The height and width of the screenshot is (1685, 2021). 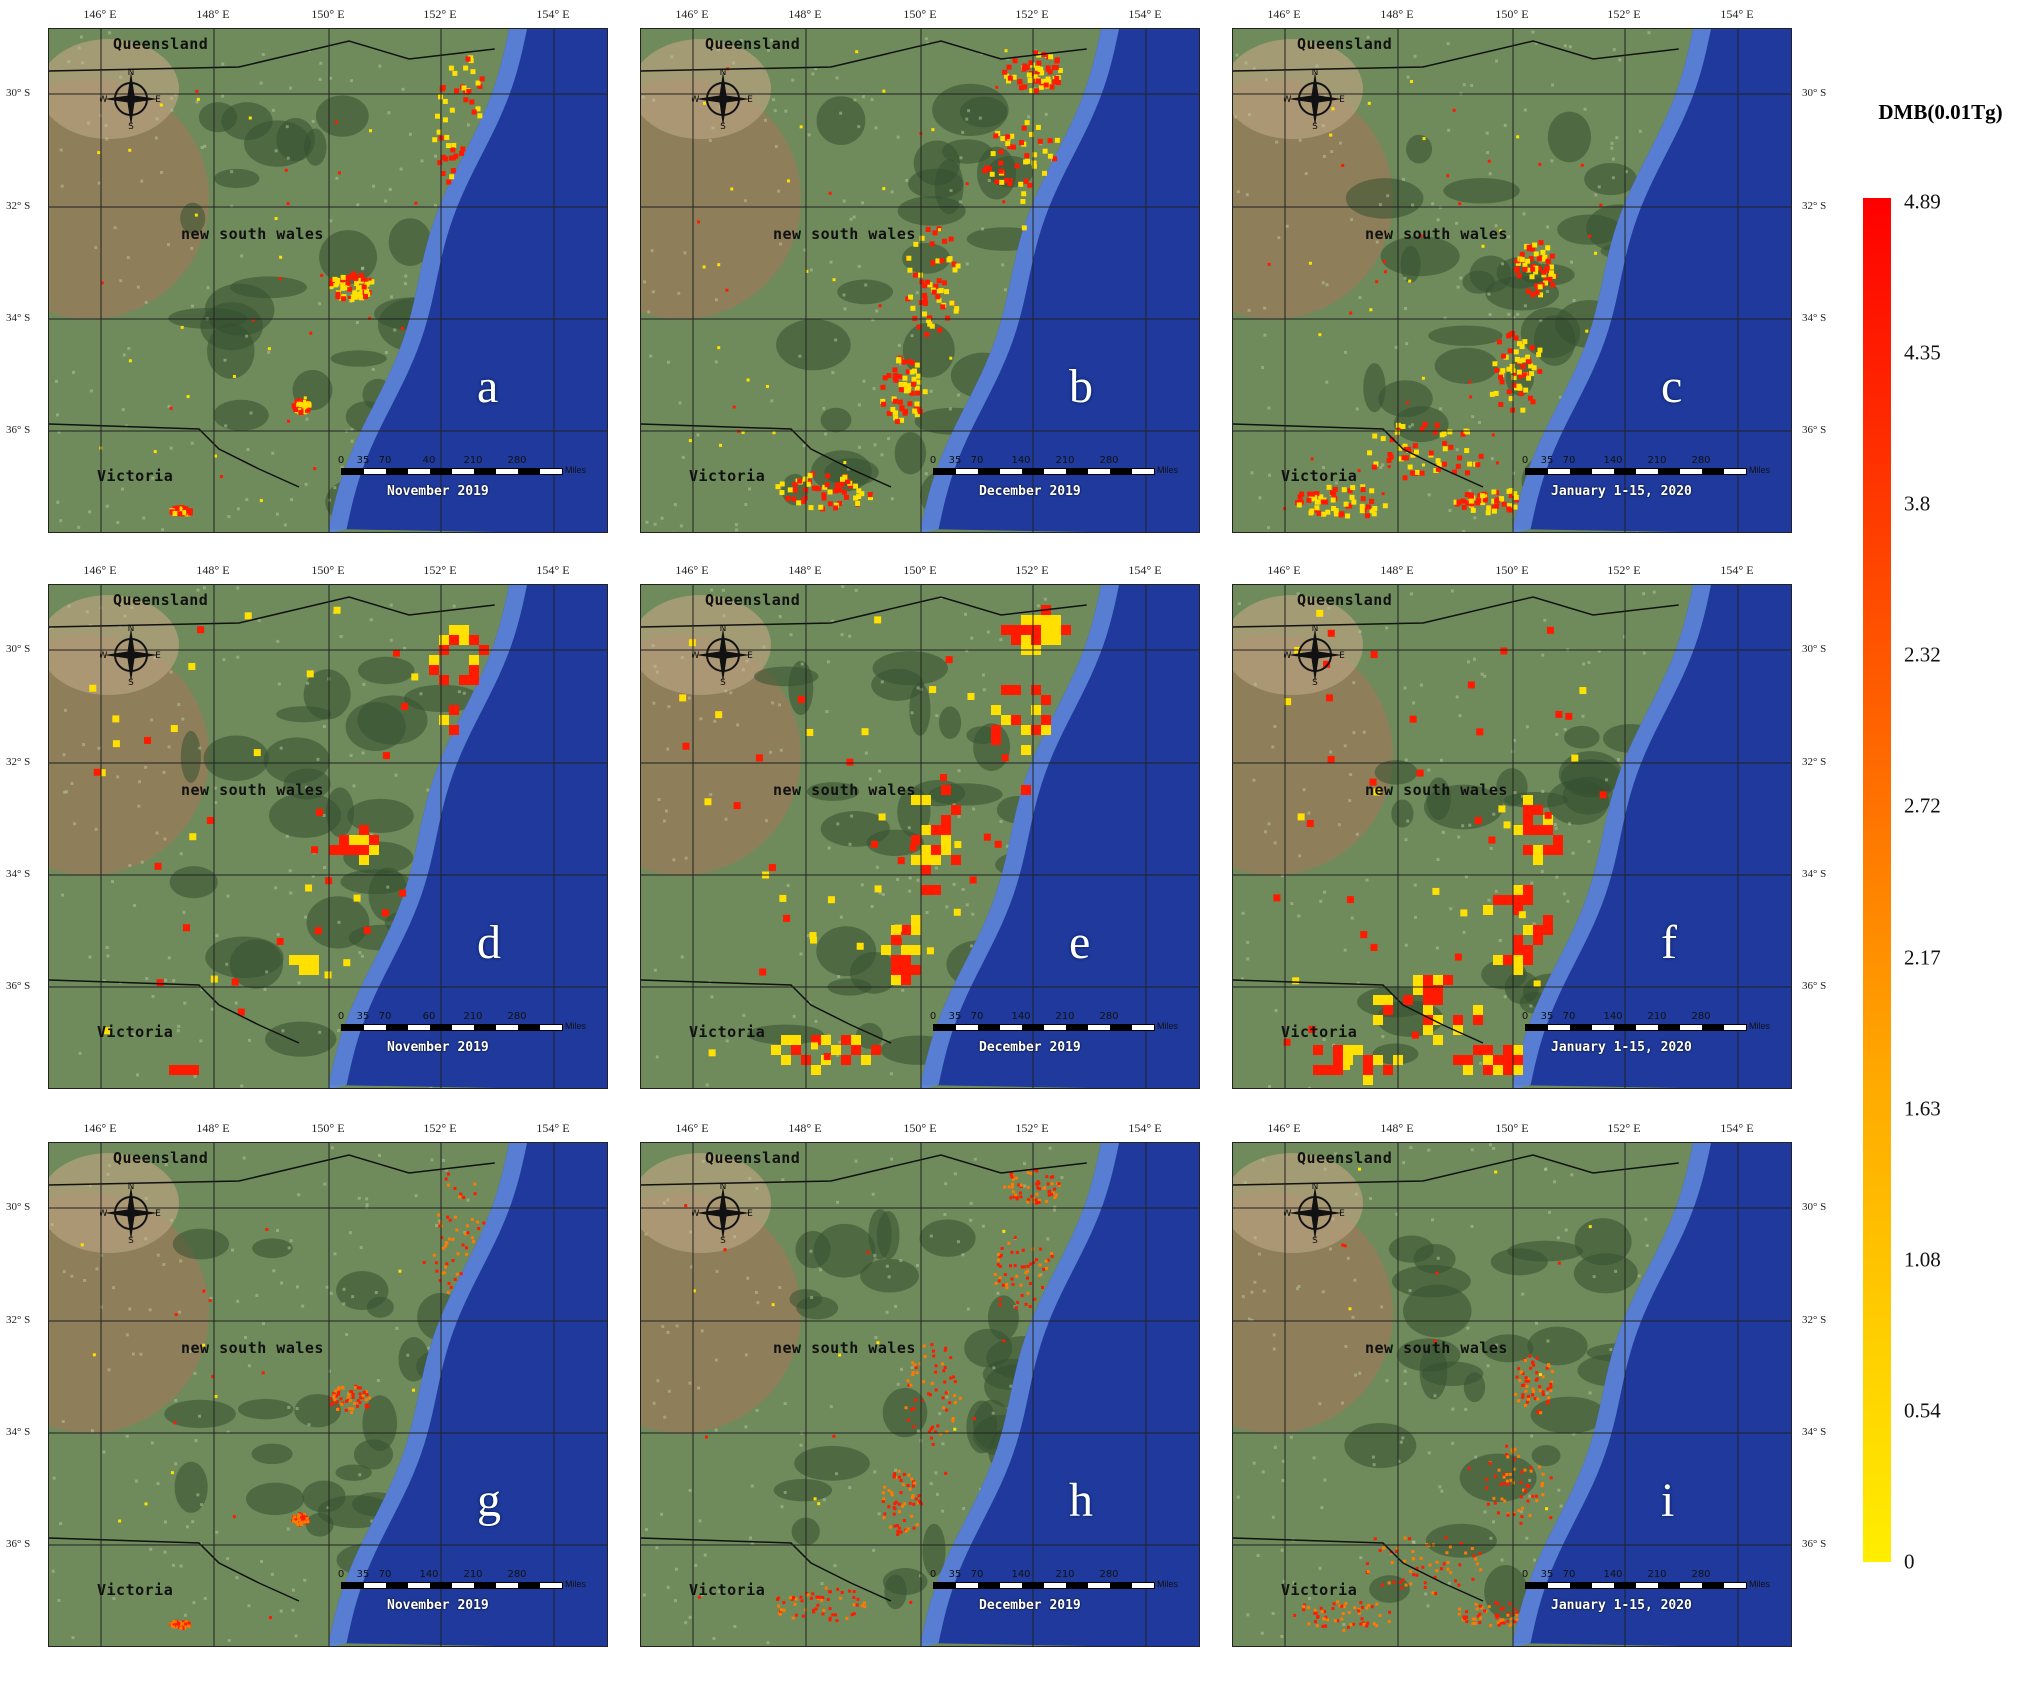 What do you see at coordinates (488, 386) in the screenshot?
I see `panel-letter: a` at bounding box center [488, 386].